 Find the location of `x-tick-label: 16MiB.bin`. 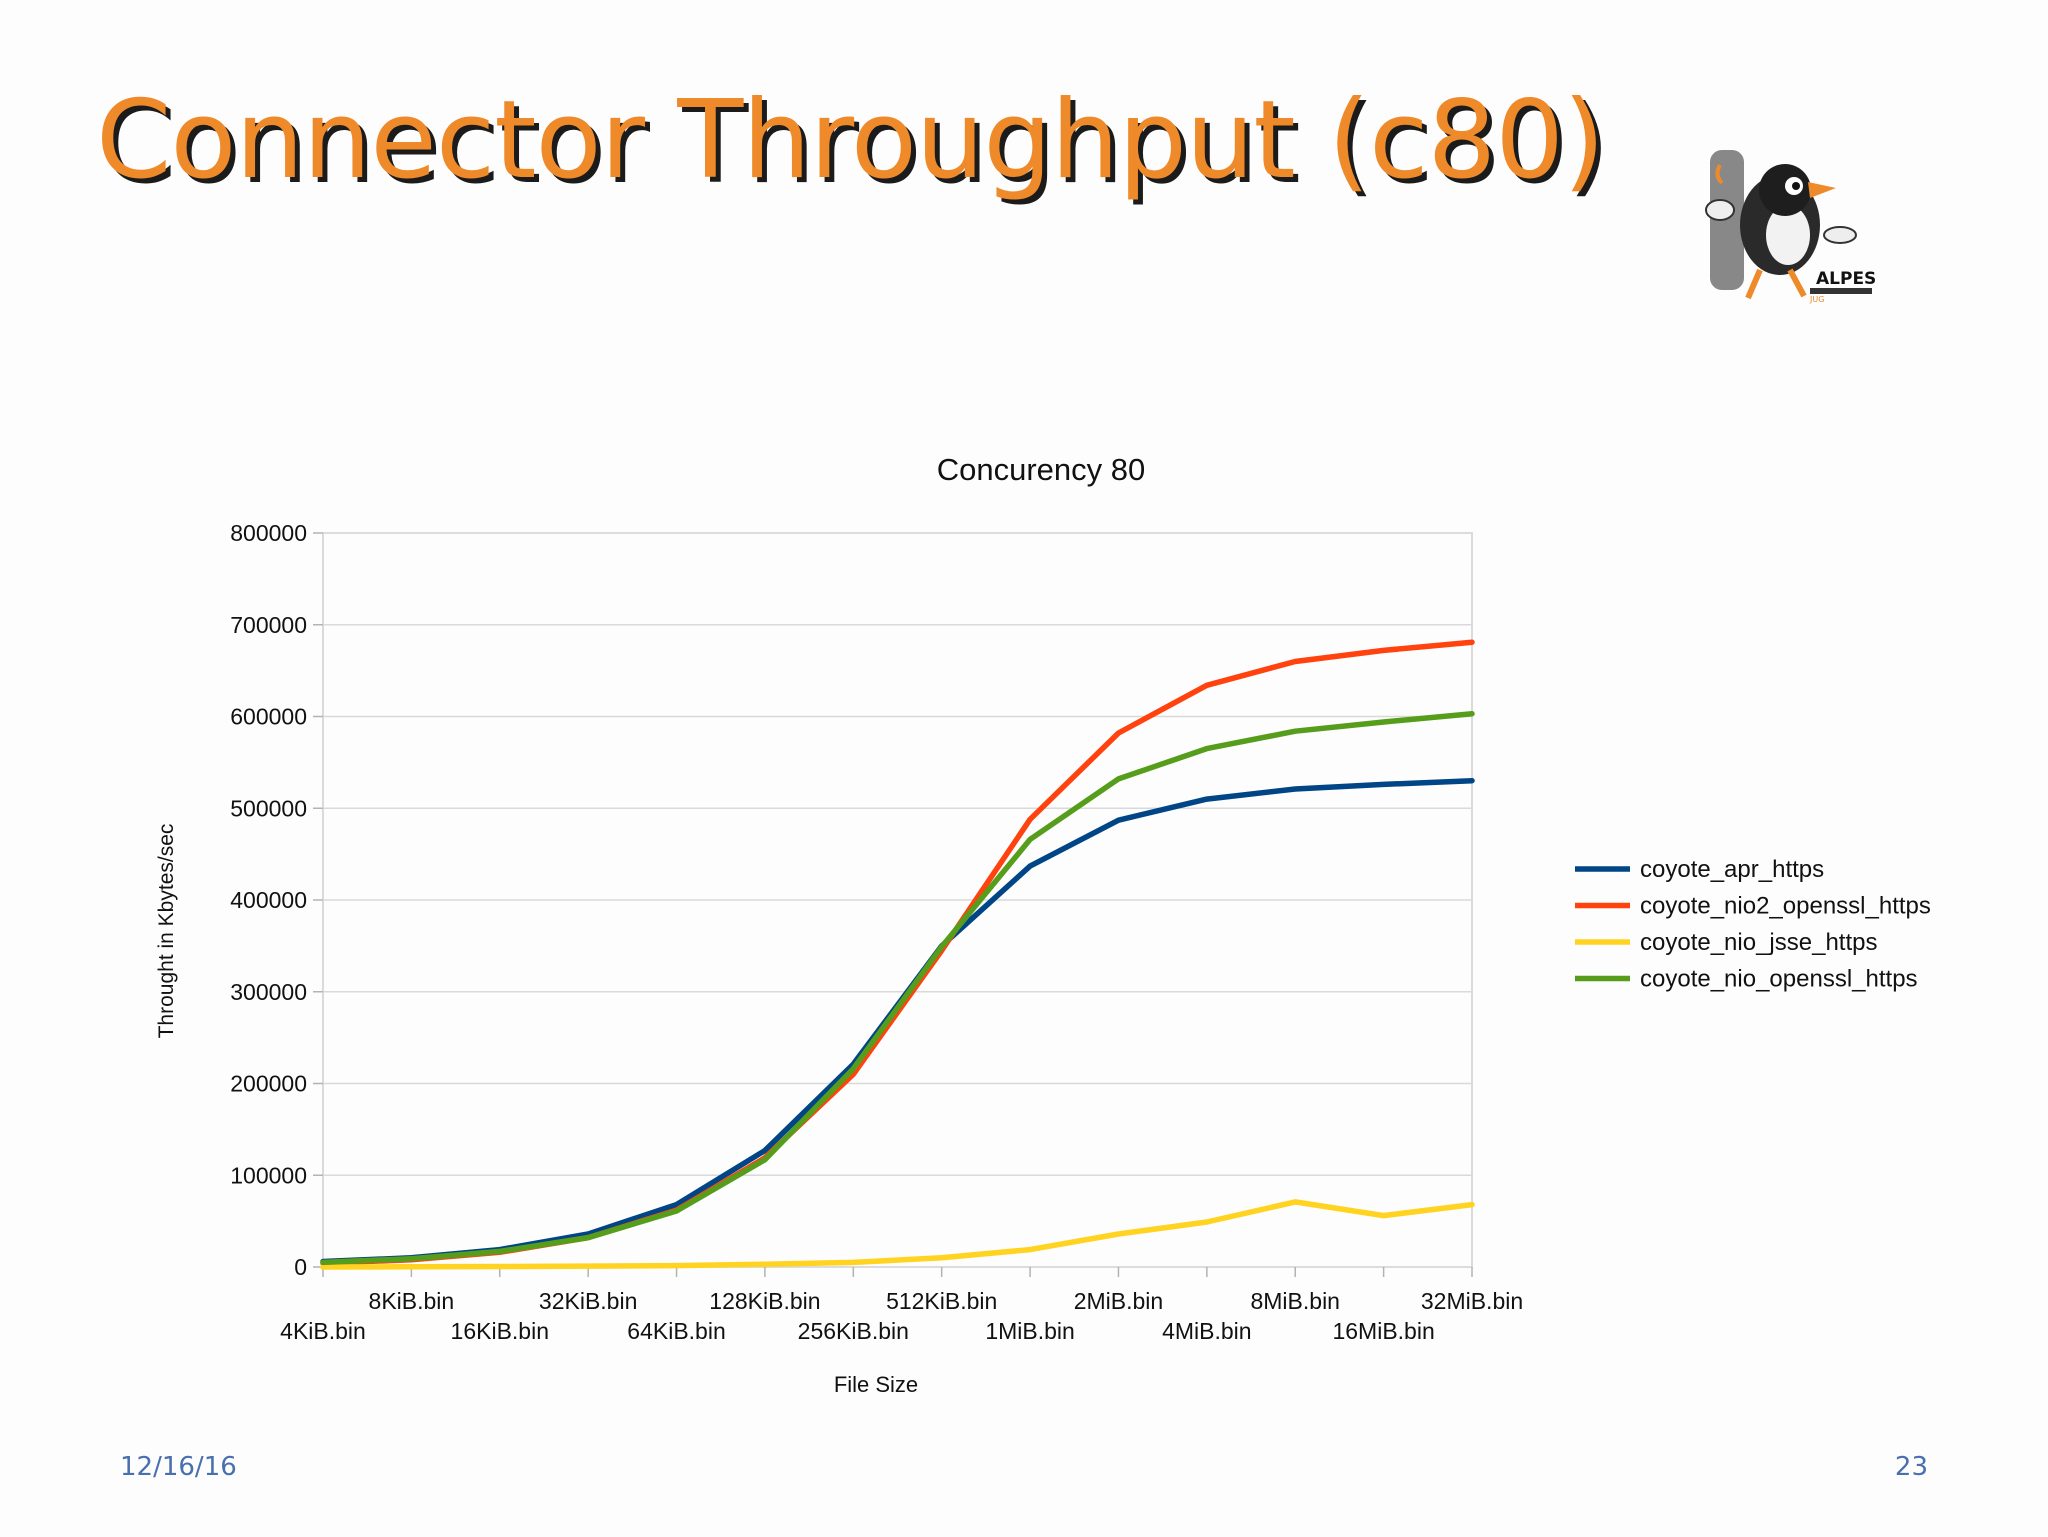

x-tick-label: 16MiB.bin is located at coordinates (1383, 1331).